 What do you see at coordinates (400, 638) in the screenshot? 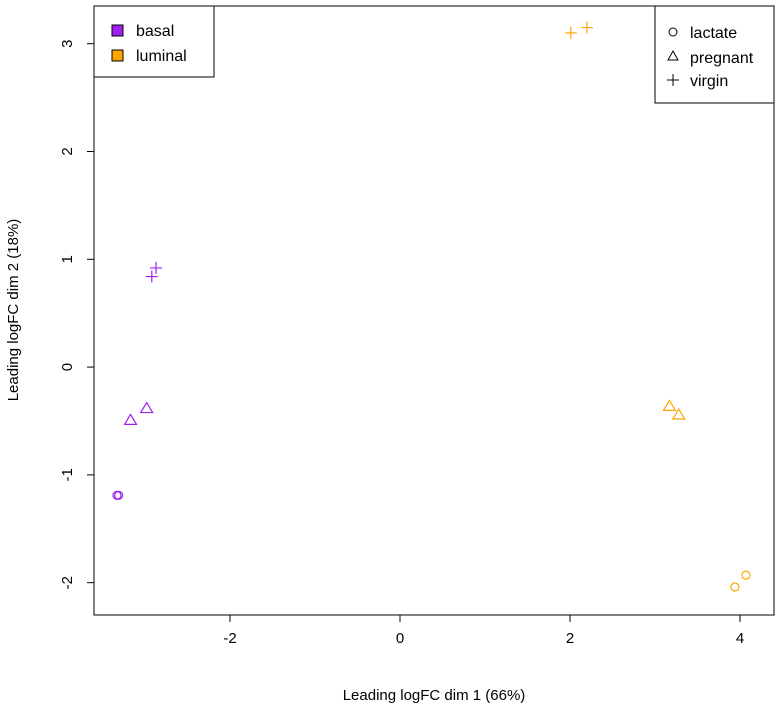
I see `x-tick-label: 0` at bounding box center [400, 638].